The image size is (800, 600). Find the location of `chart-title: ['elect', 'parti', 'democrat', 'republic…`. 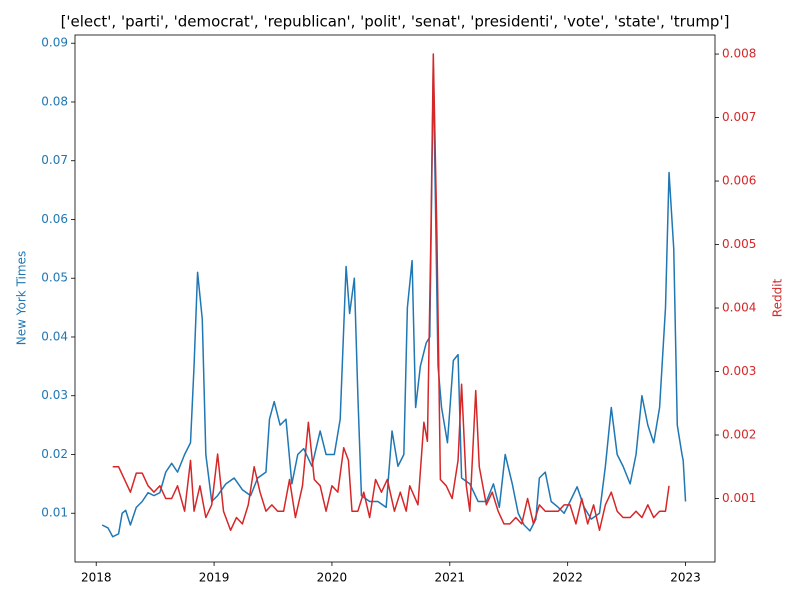

chart-title: ['elect', 'parti', 'democrat', 'republic… is located at coordinates (395, 22).